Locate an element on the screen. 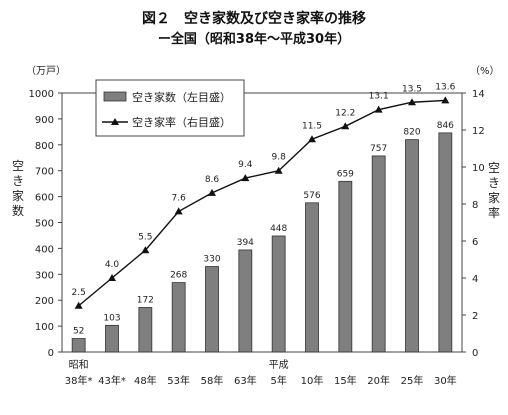 Image resolution: width=508 pixels, height=415 pixels. legend-line-marker is located at coordinates (115, 121).